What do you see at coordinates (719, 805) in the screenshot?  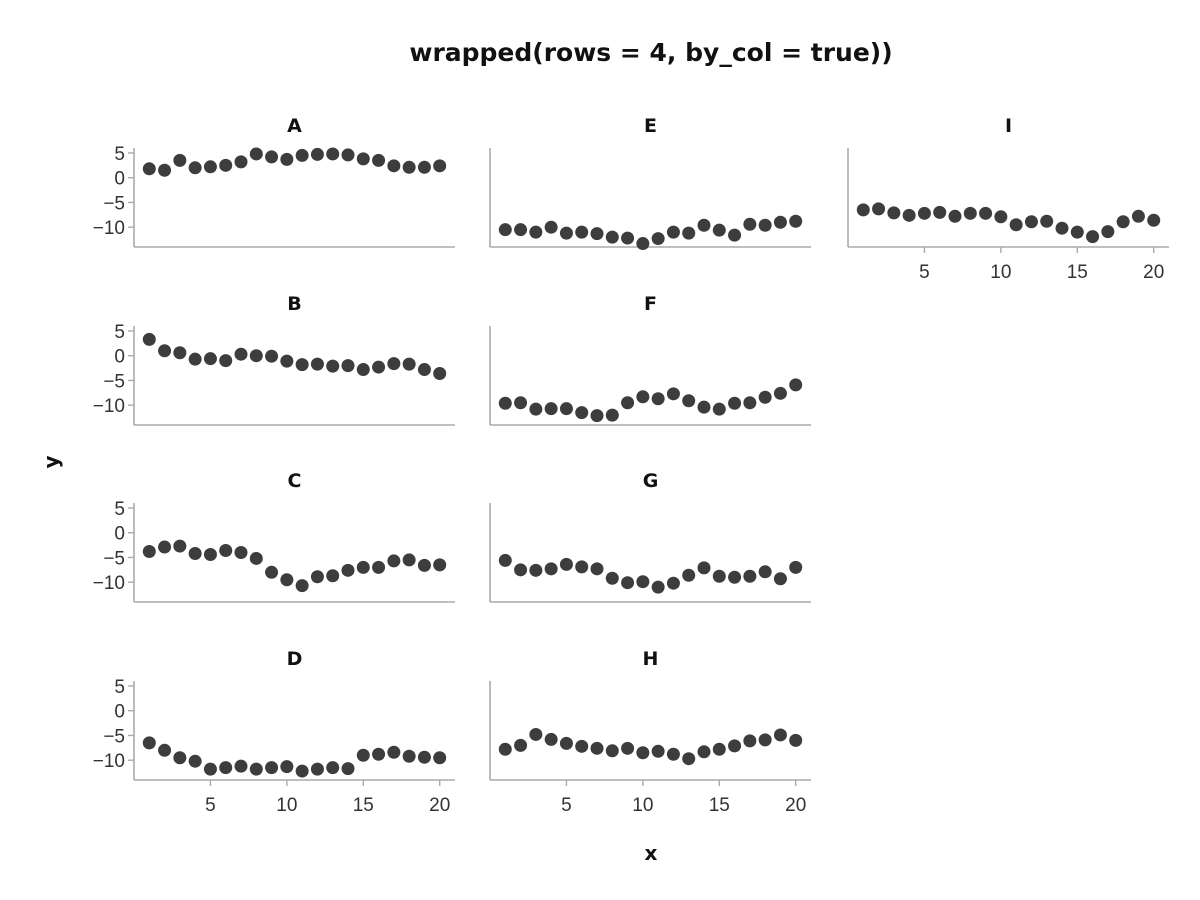 I see `x-tick-label-h: 15` at bounding box center [719, 805].